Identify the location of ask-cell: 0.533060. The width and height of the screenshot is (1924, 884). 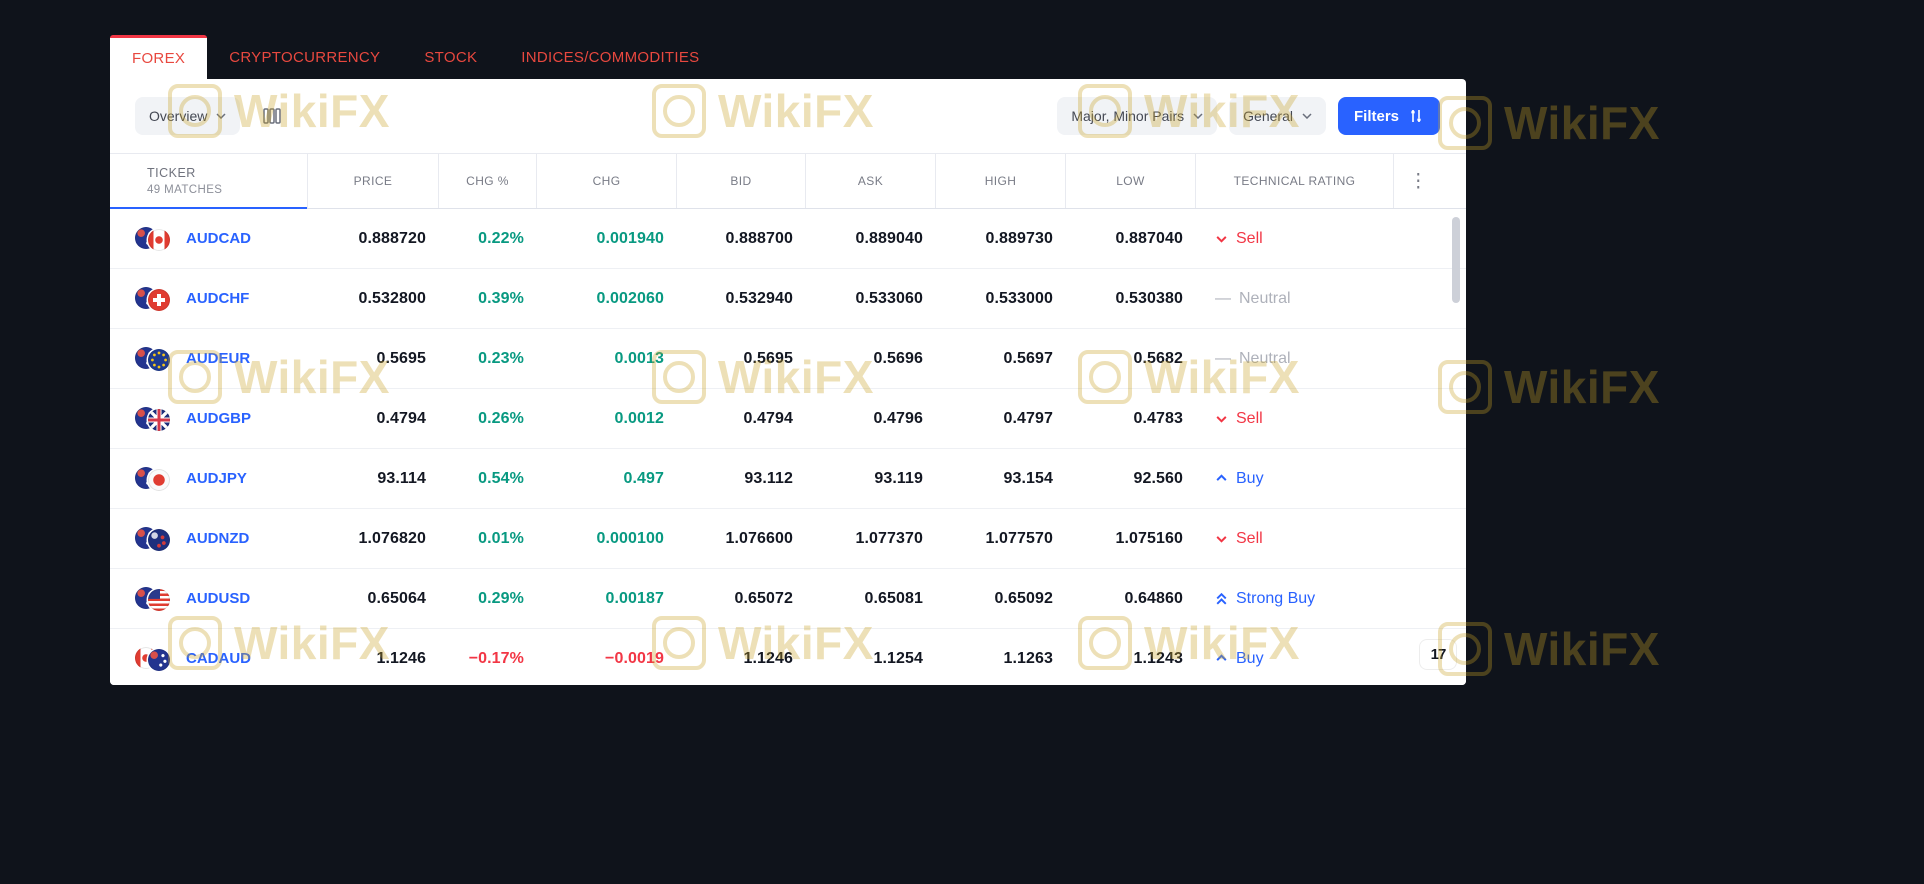
(889, 298).